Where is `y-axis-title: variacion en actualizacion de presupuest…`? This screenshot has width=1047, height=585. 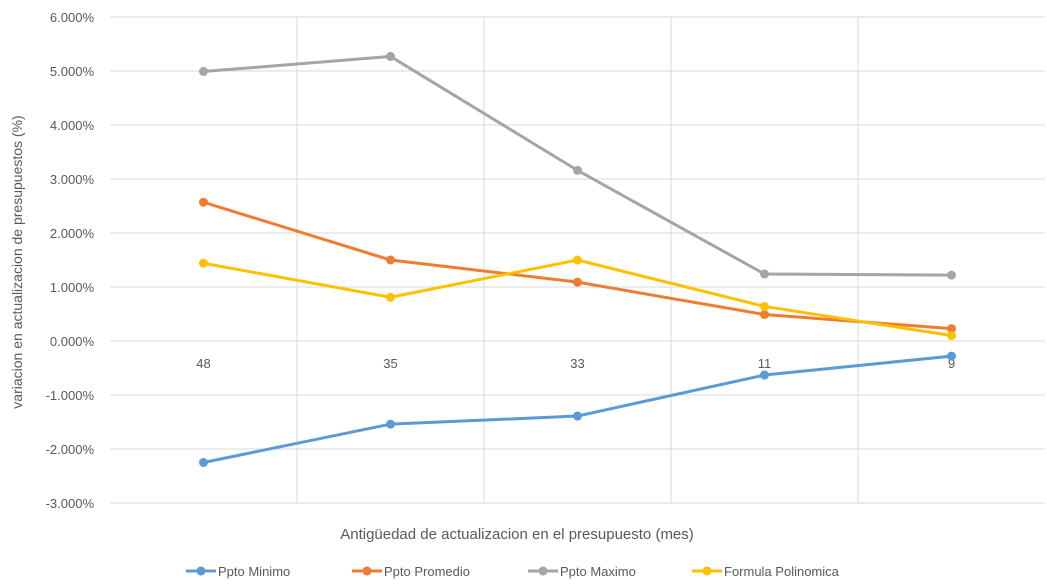 y-axis-title: variacion en actualizacion de presupuest… is located at coordinates (17, 261).